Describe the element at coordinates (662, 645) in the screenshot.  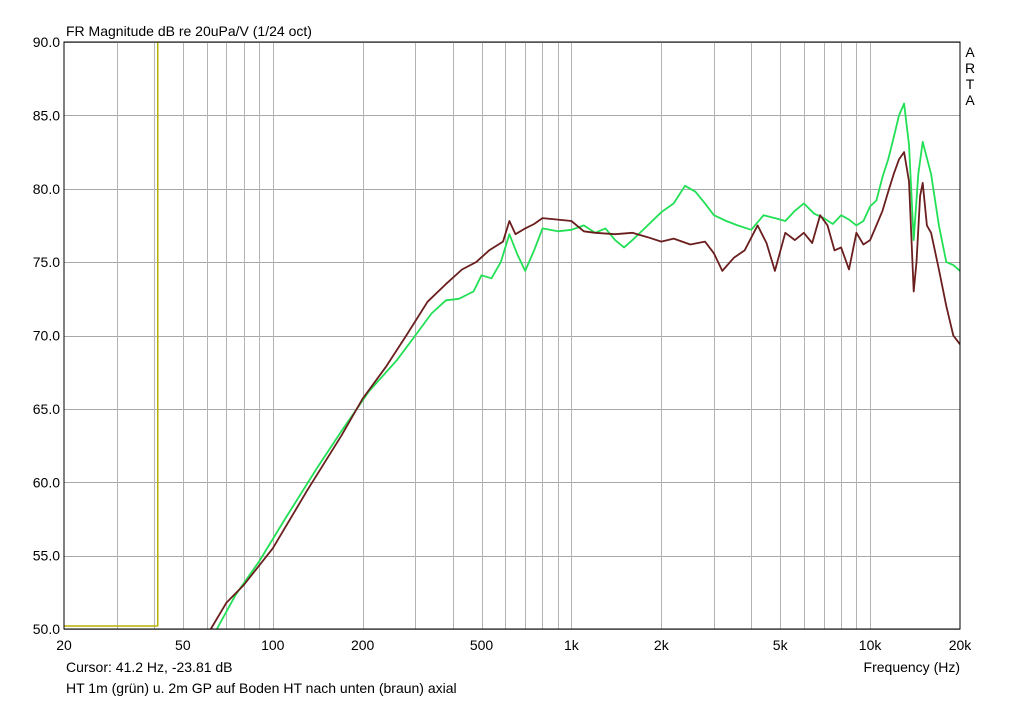
I see `x-tick-label: 2k` at that location.